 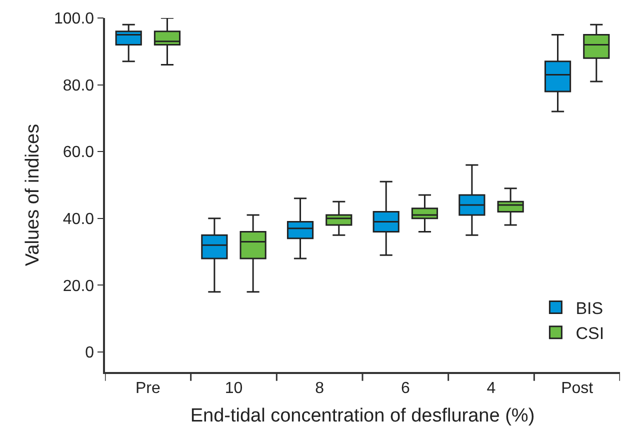 I want to click on x-tick-label: 4, so click(x=491, y=388).